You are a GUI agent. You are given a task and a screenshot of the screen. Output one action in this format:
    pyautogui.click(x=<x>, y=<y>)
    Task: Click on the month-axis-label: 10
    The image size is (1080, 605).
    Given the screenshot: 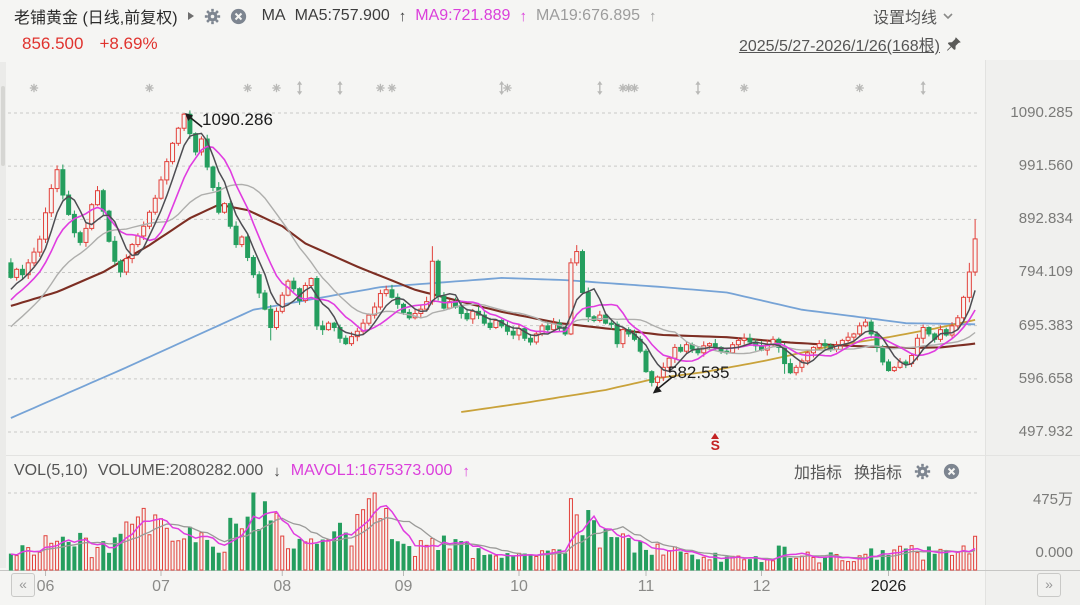 What is the action you would take?
    pyautogui.click(x=519, y=586)
    